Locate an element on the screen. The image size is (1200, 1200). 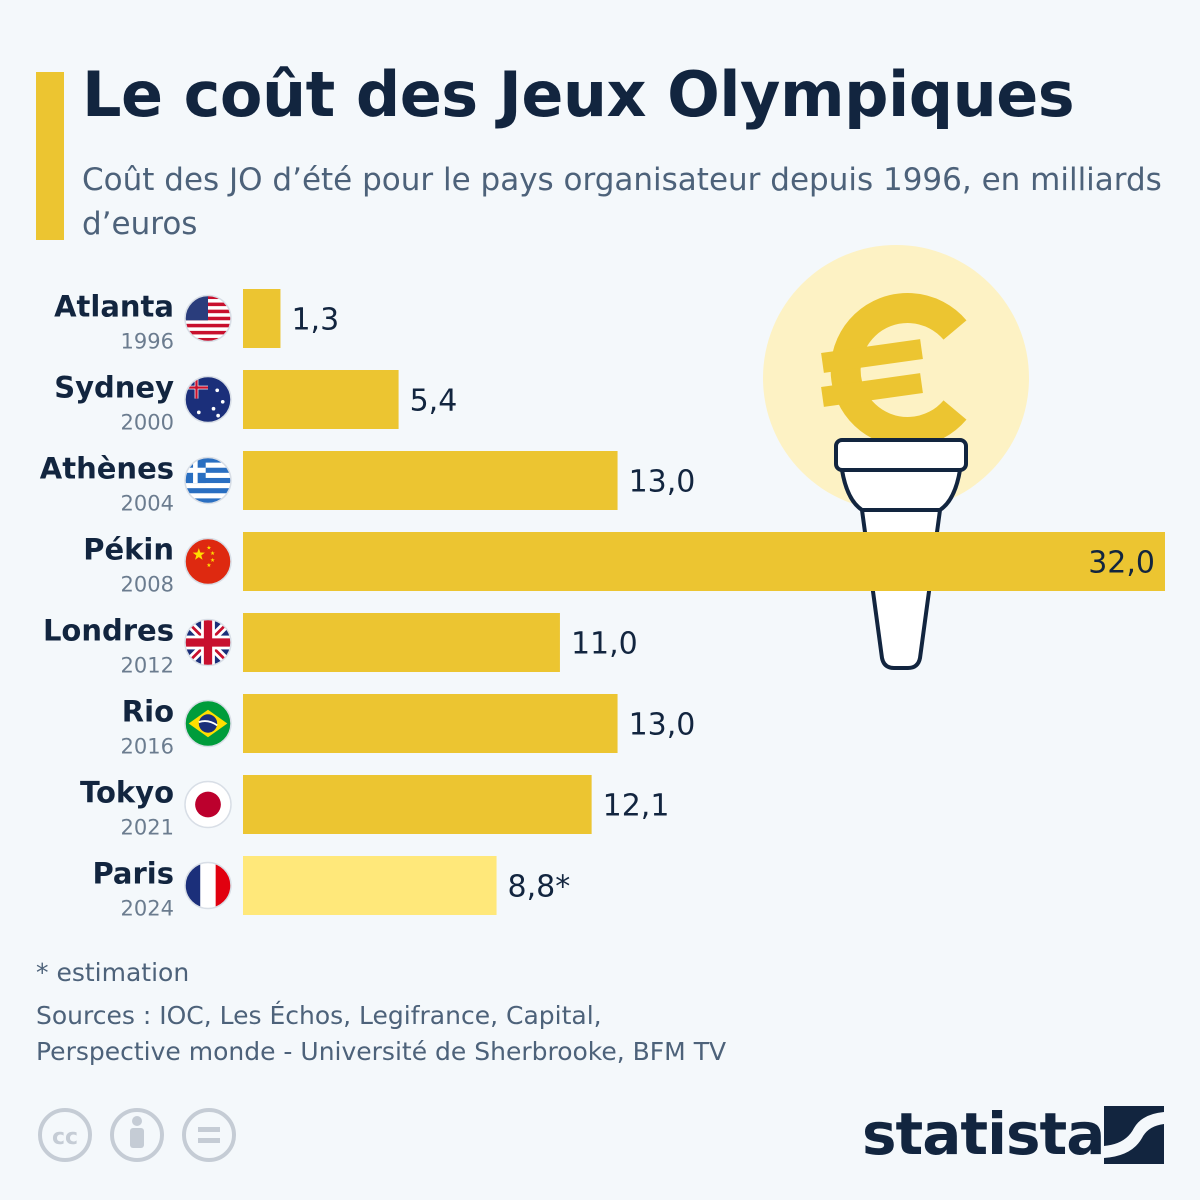
category-city-label: Atlanta is located at coordinates (114, 307).